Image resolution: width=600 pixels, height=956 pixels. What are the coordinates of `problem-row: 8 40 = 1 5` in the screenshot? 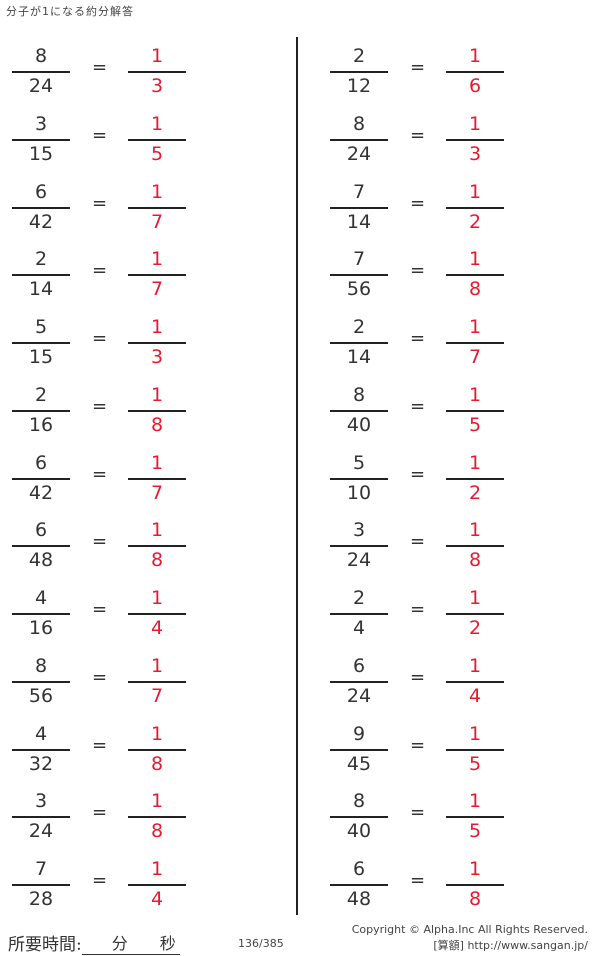 It's located at (300, 820).